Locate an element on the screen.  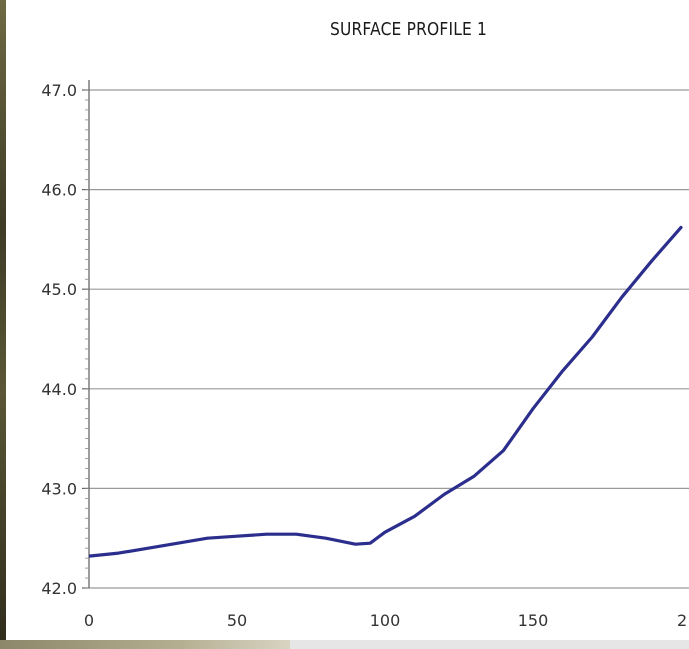
window-frame-edge is located at coordinates (3, 324).